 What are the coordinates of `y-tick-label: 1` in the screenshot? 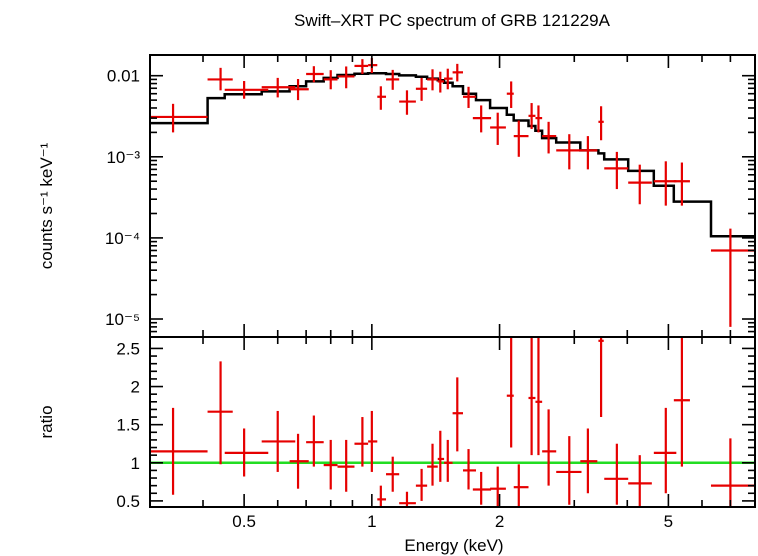 It's located at (135, 463).